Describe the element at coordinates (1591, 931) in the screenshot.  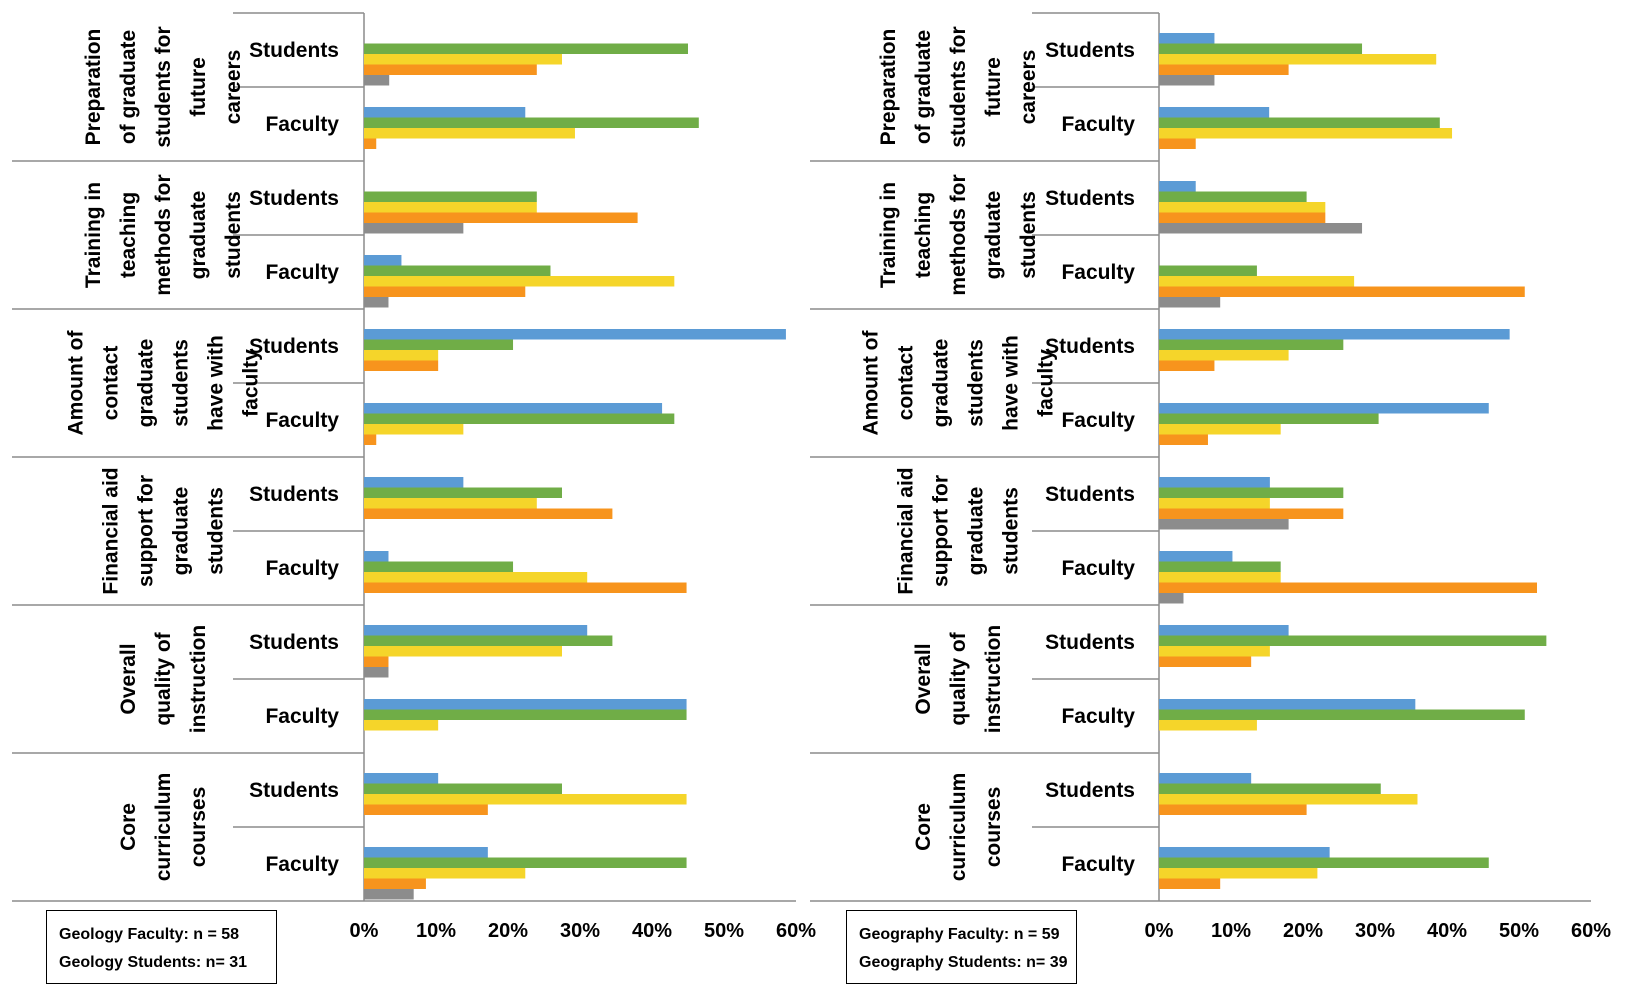
I see `x-tick-label: 60%` at that location.